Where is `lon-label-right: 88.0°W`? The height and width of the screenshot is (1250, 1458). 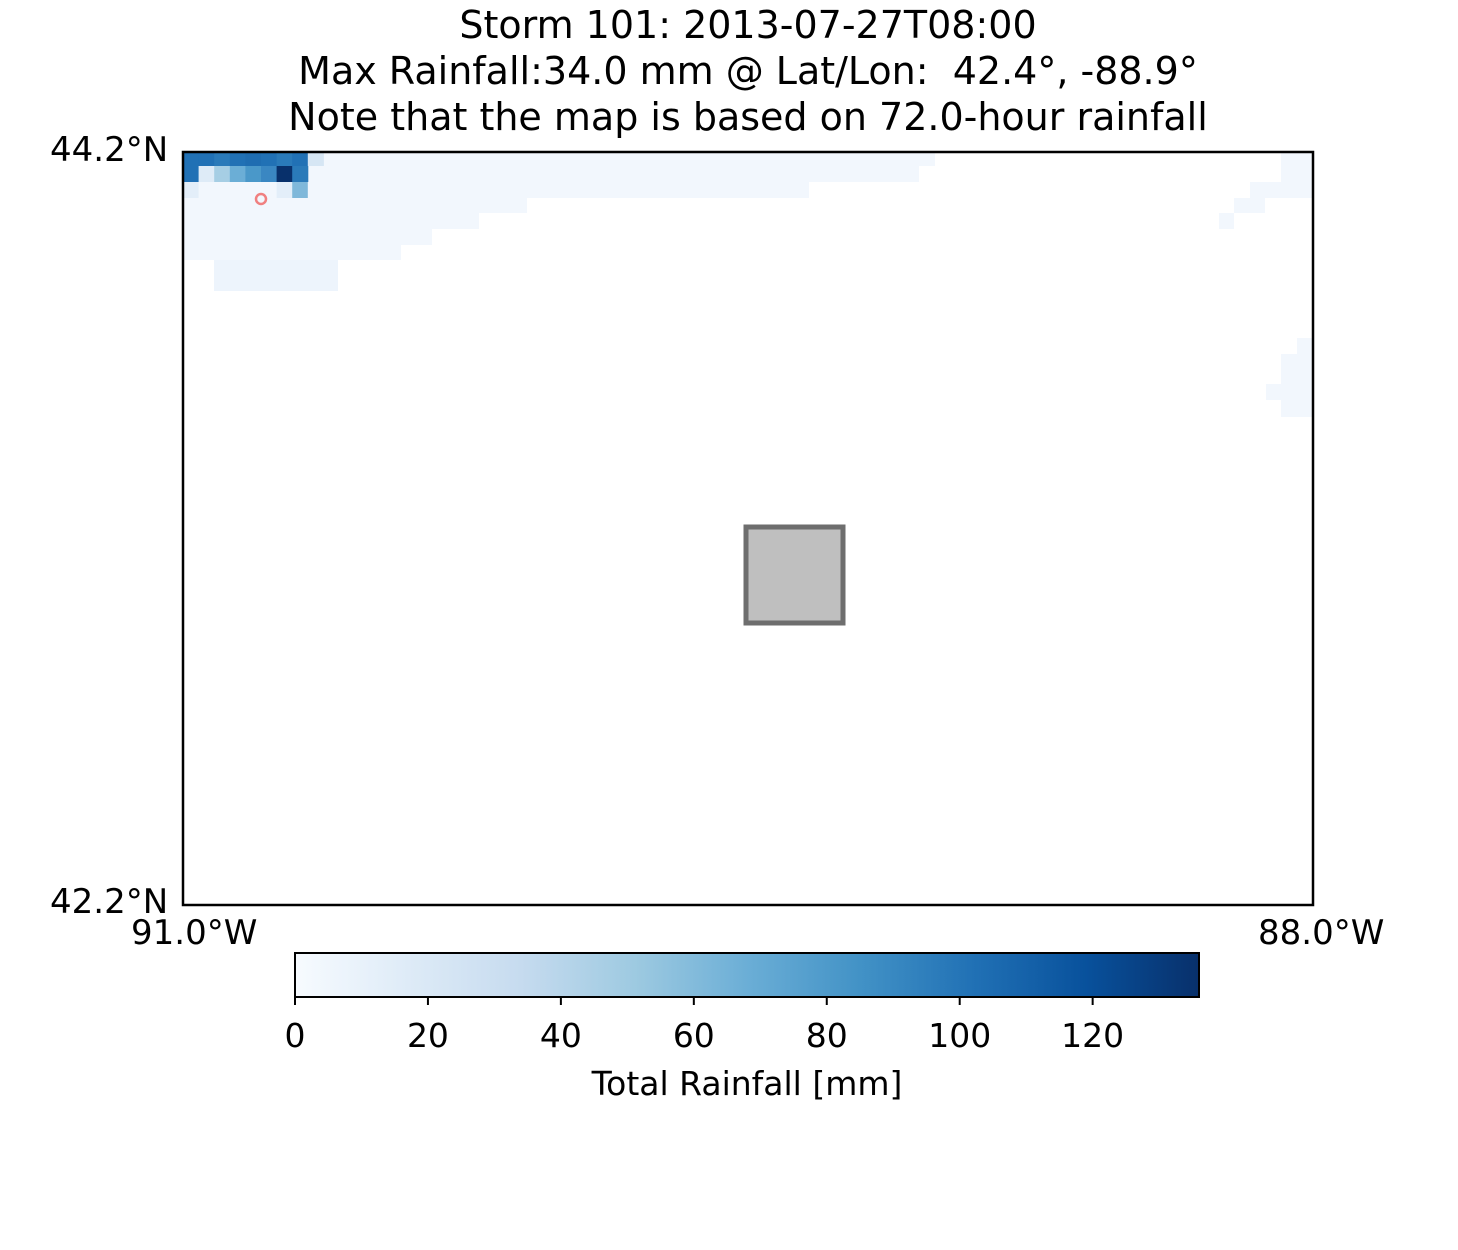
lon-label-right: 88.0°W is located at coordinates (1321, 933).